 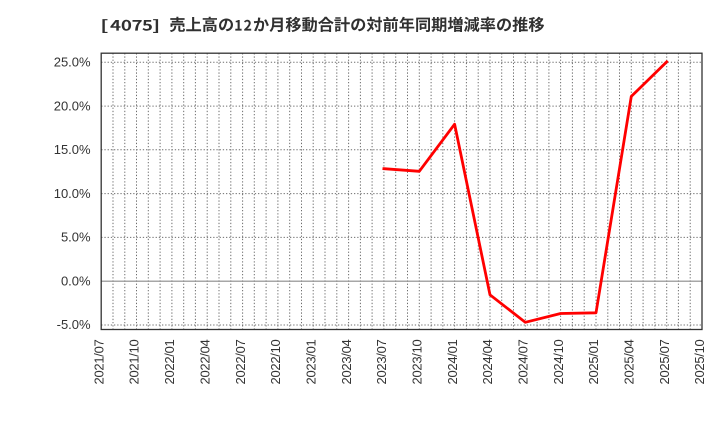 I want to click on svg-text: 2023/01, so click(x=310, y=361).